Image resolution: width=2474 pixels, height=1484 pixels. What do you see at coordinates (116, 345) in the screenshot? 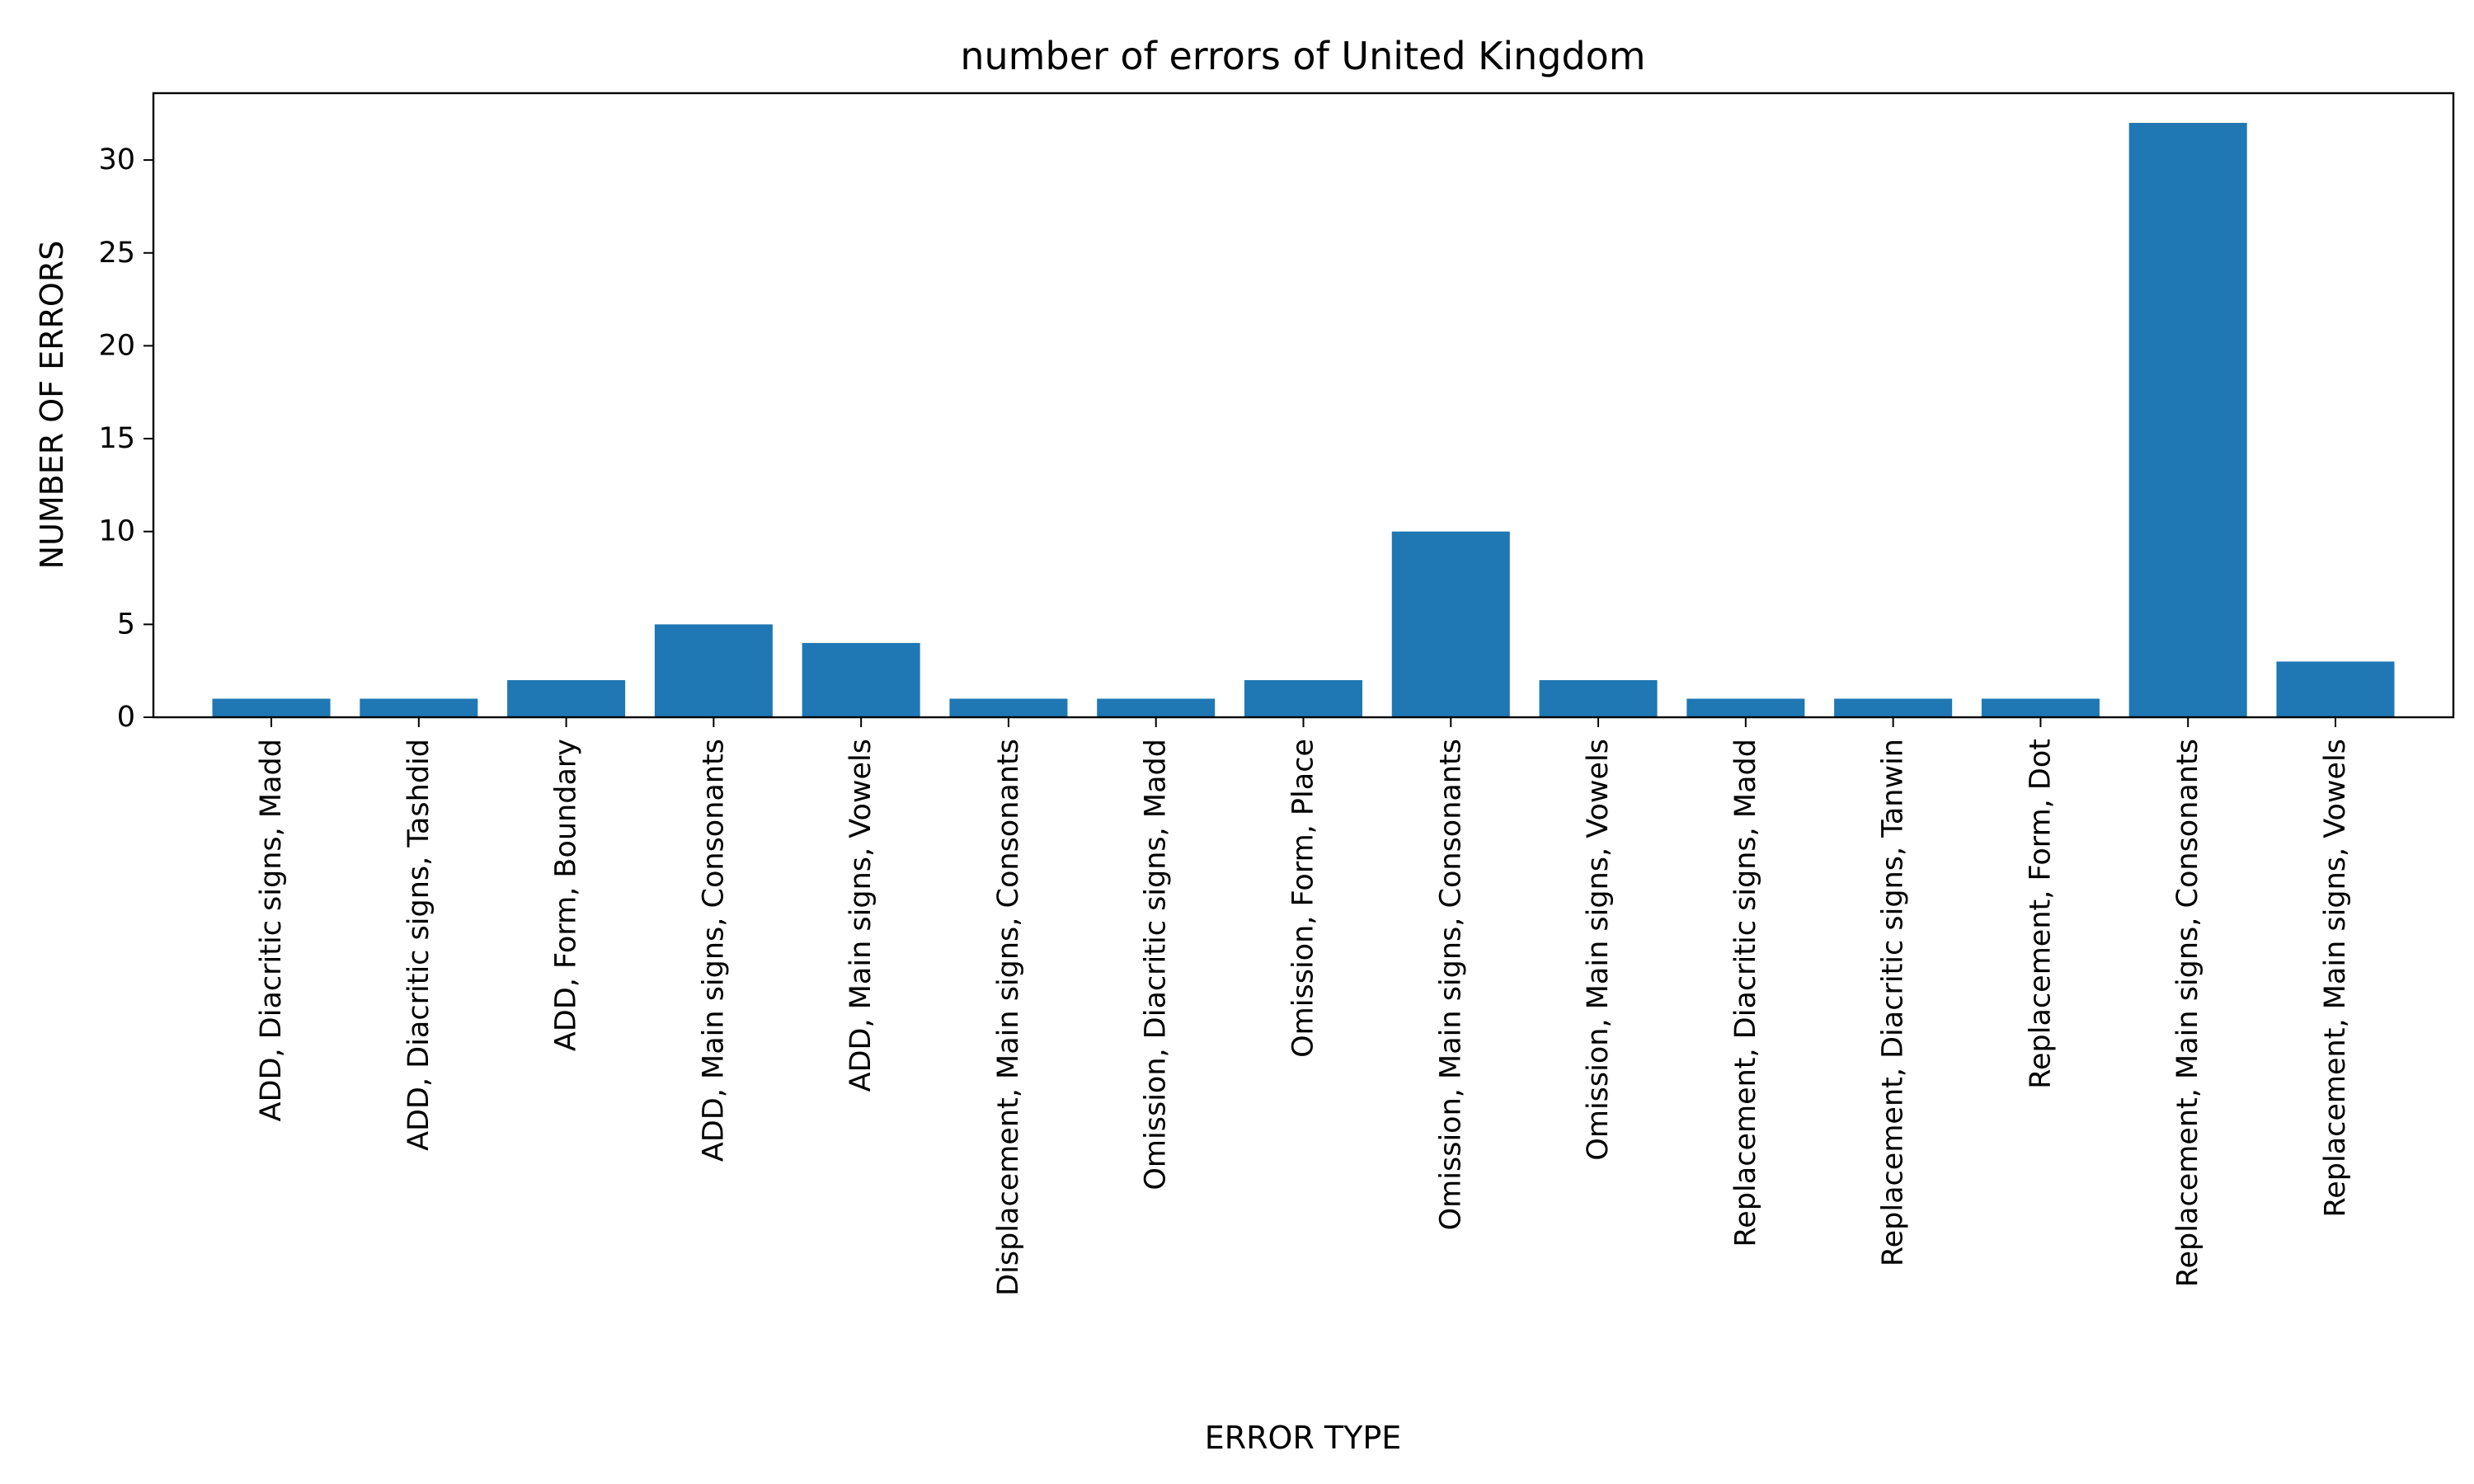
I see `y-tick-label: 20` at bounding box center [116, 345].